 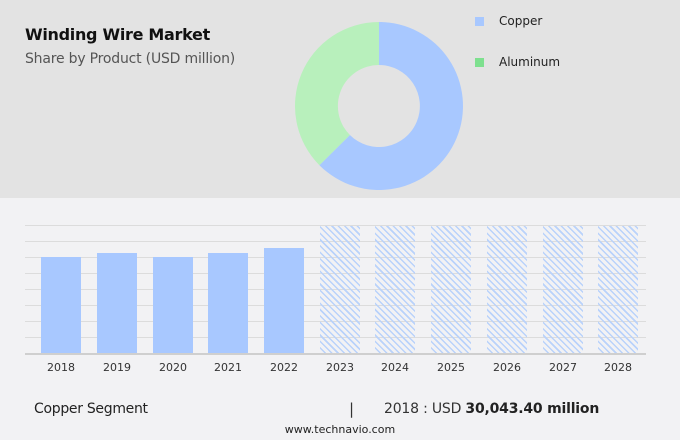 I want to click on x-axis-baseline, so click(x=335, y=354).